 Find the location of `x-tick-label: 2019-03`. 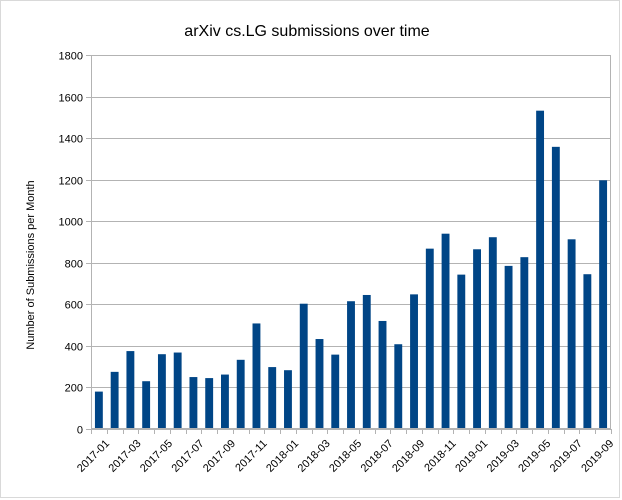

x-tick-label: 2019-03 is located at coordinates (503, 456).